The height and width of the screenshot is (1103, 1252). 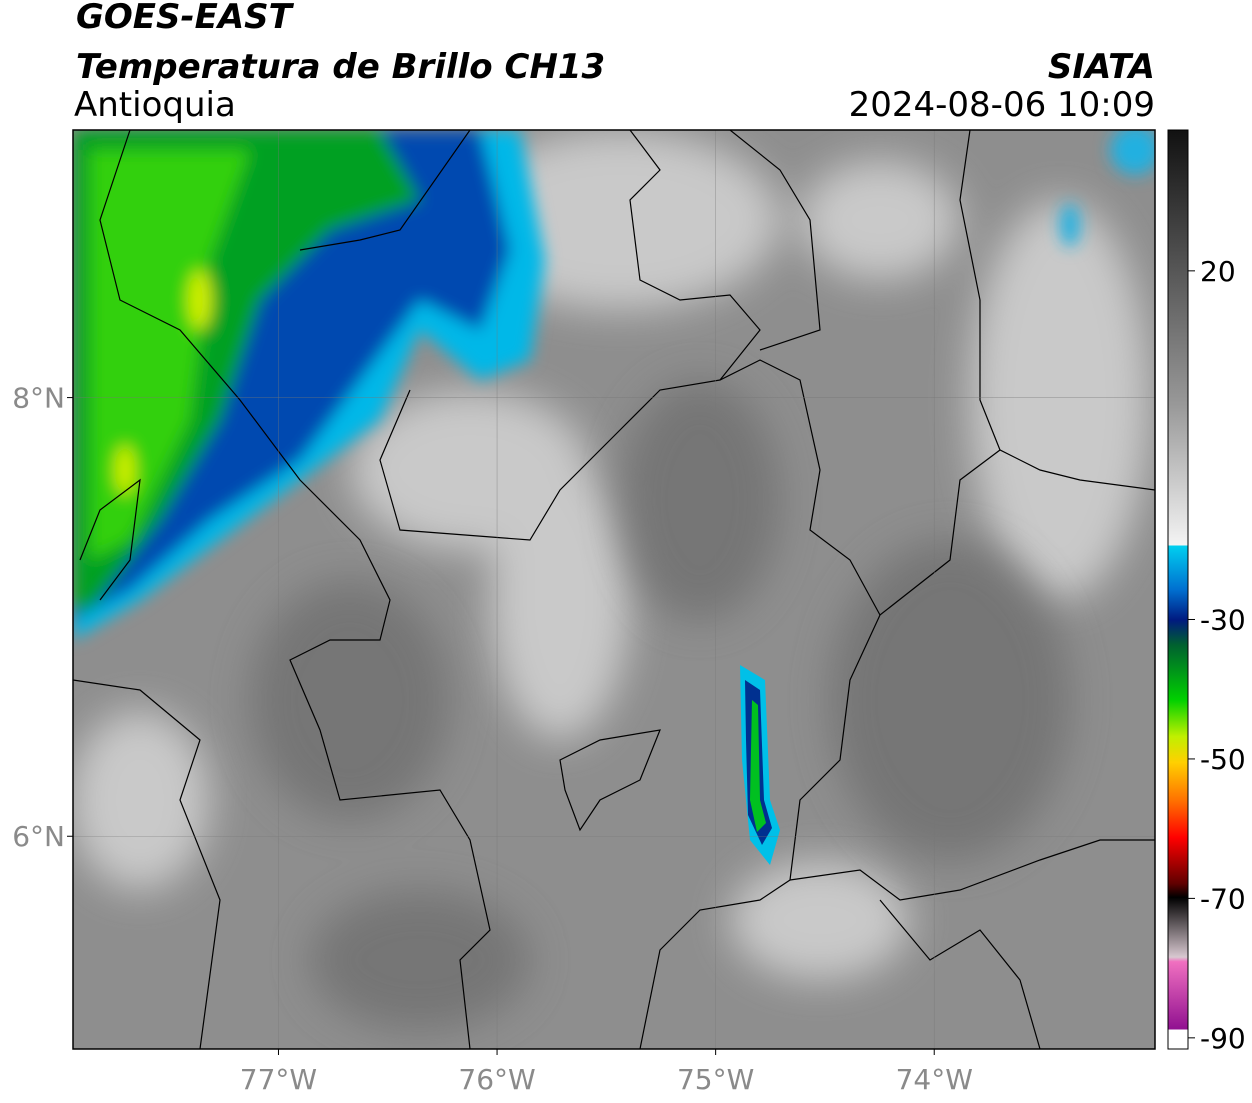 I want to click on colorbar, so click(x=1178, y=589).